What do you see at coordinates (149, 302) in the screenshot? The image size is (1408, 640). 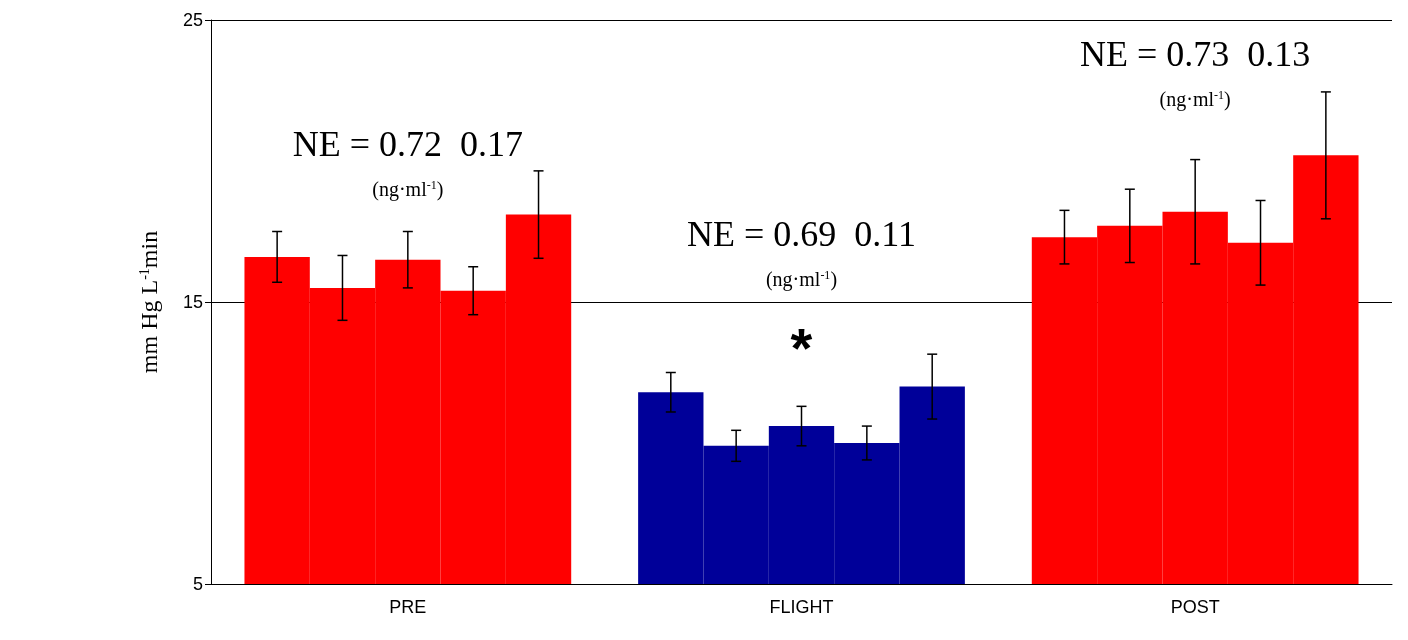 I see `y-axis-title: mm Hg L-1min` at bounding box center [149, 302].